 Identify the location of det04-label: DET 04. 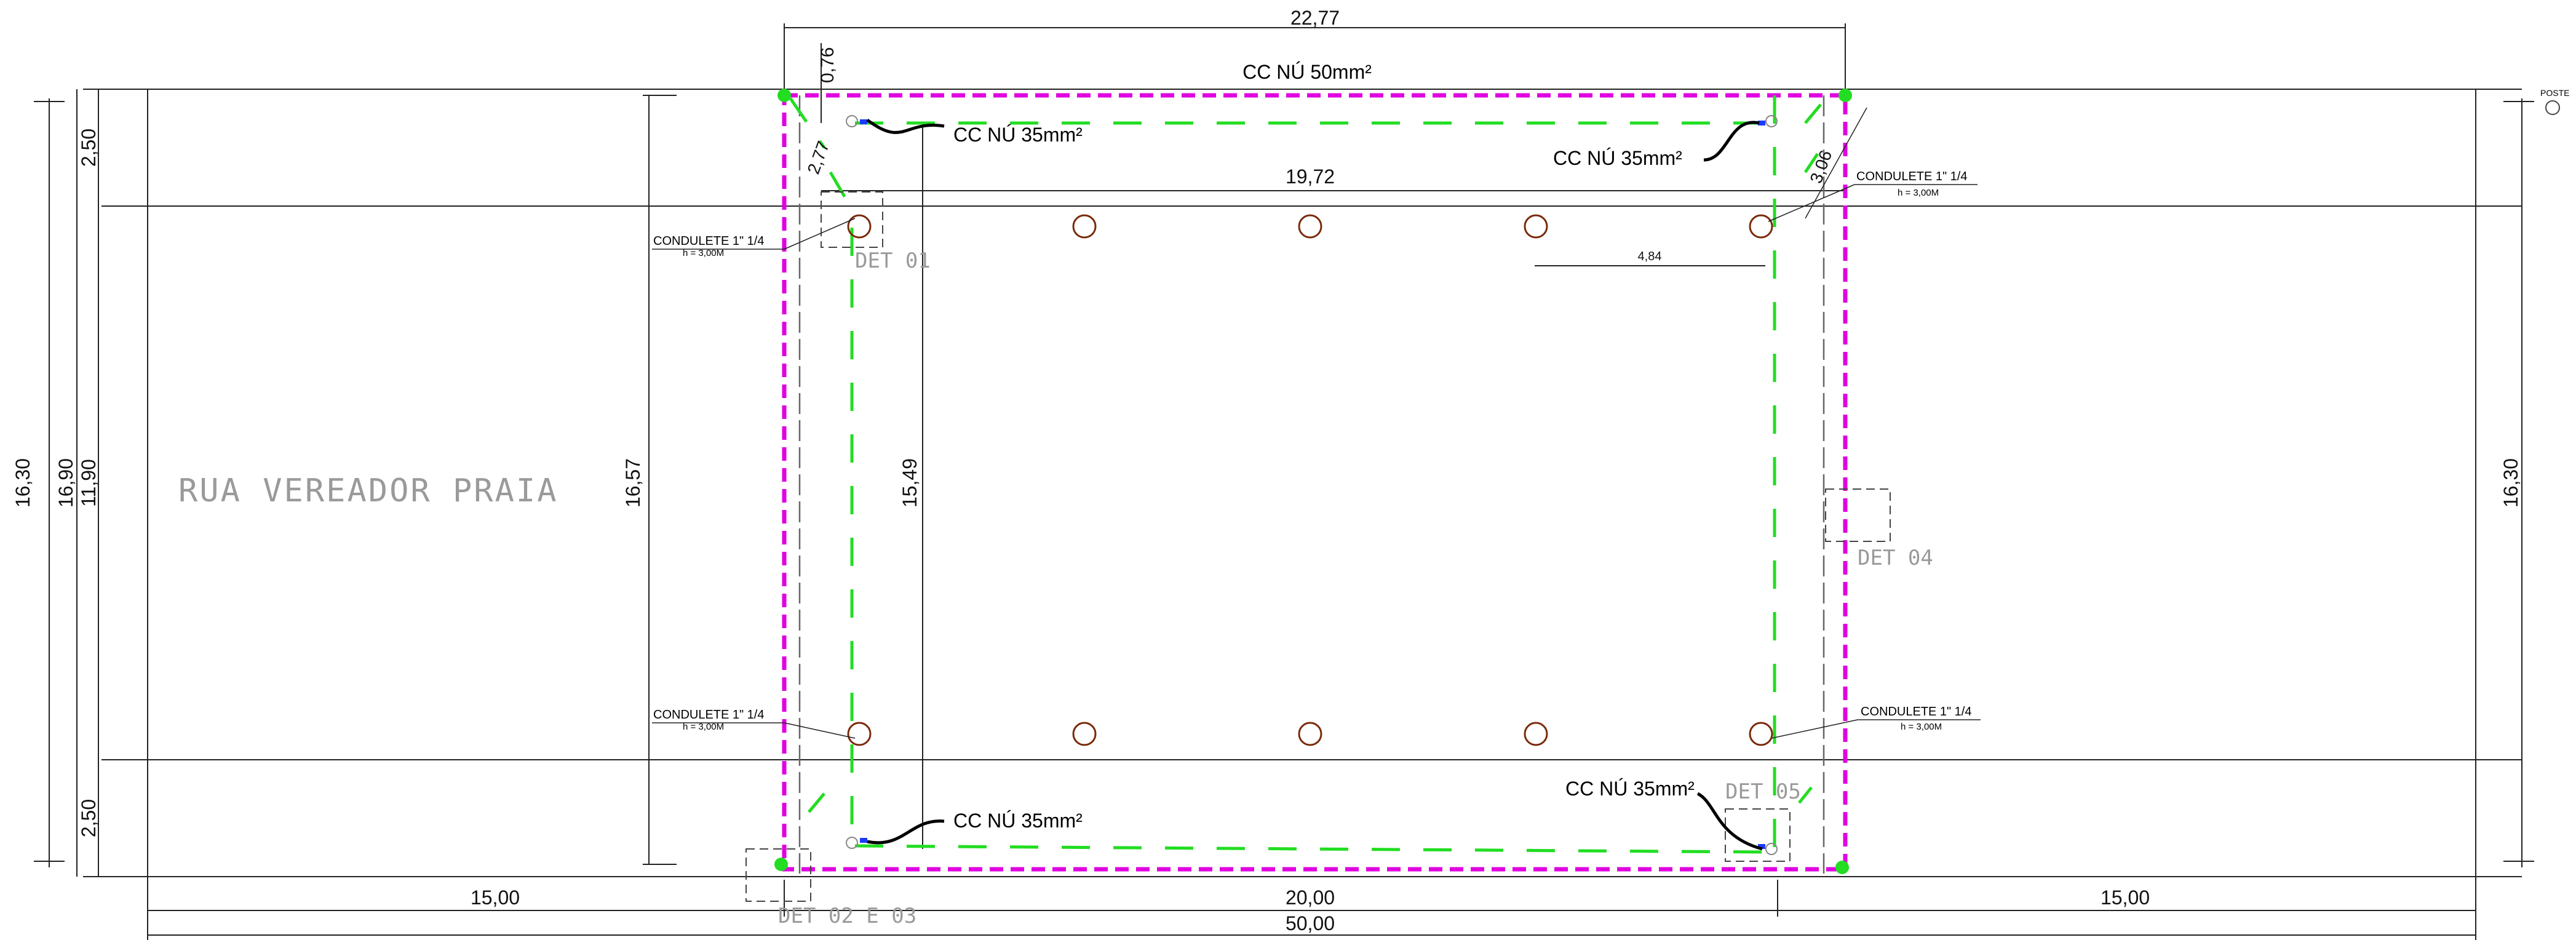
(1895, 558).